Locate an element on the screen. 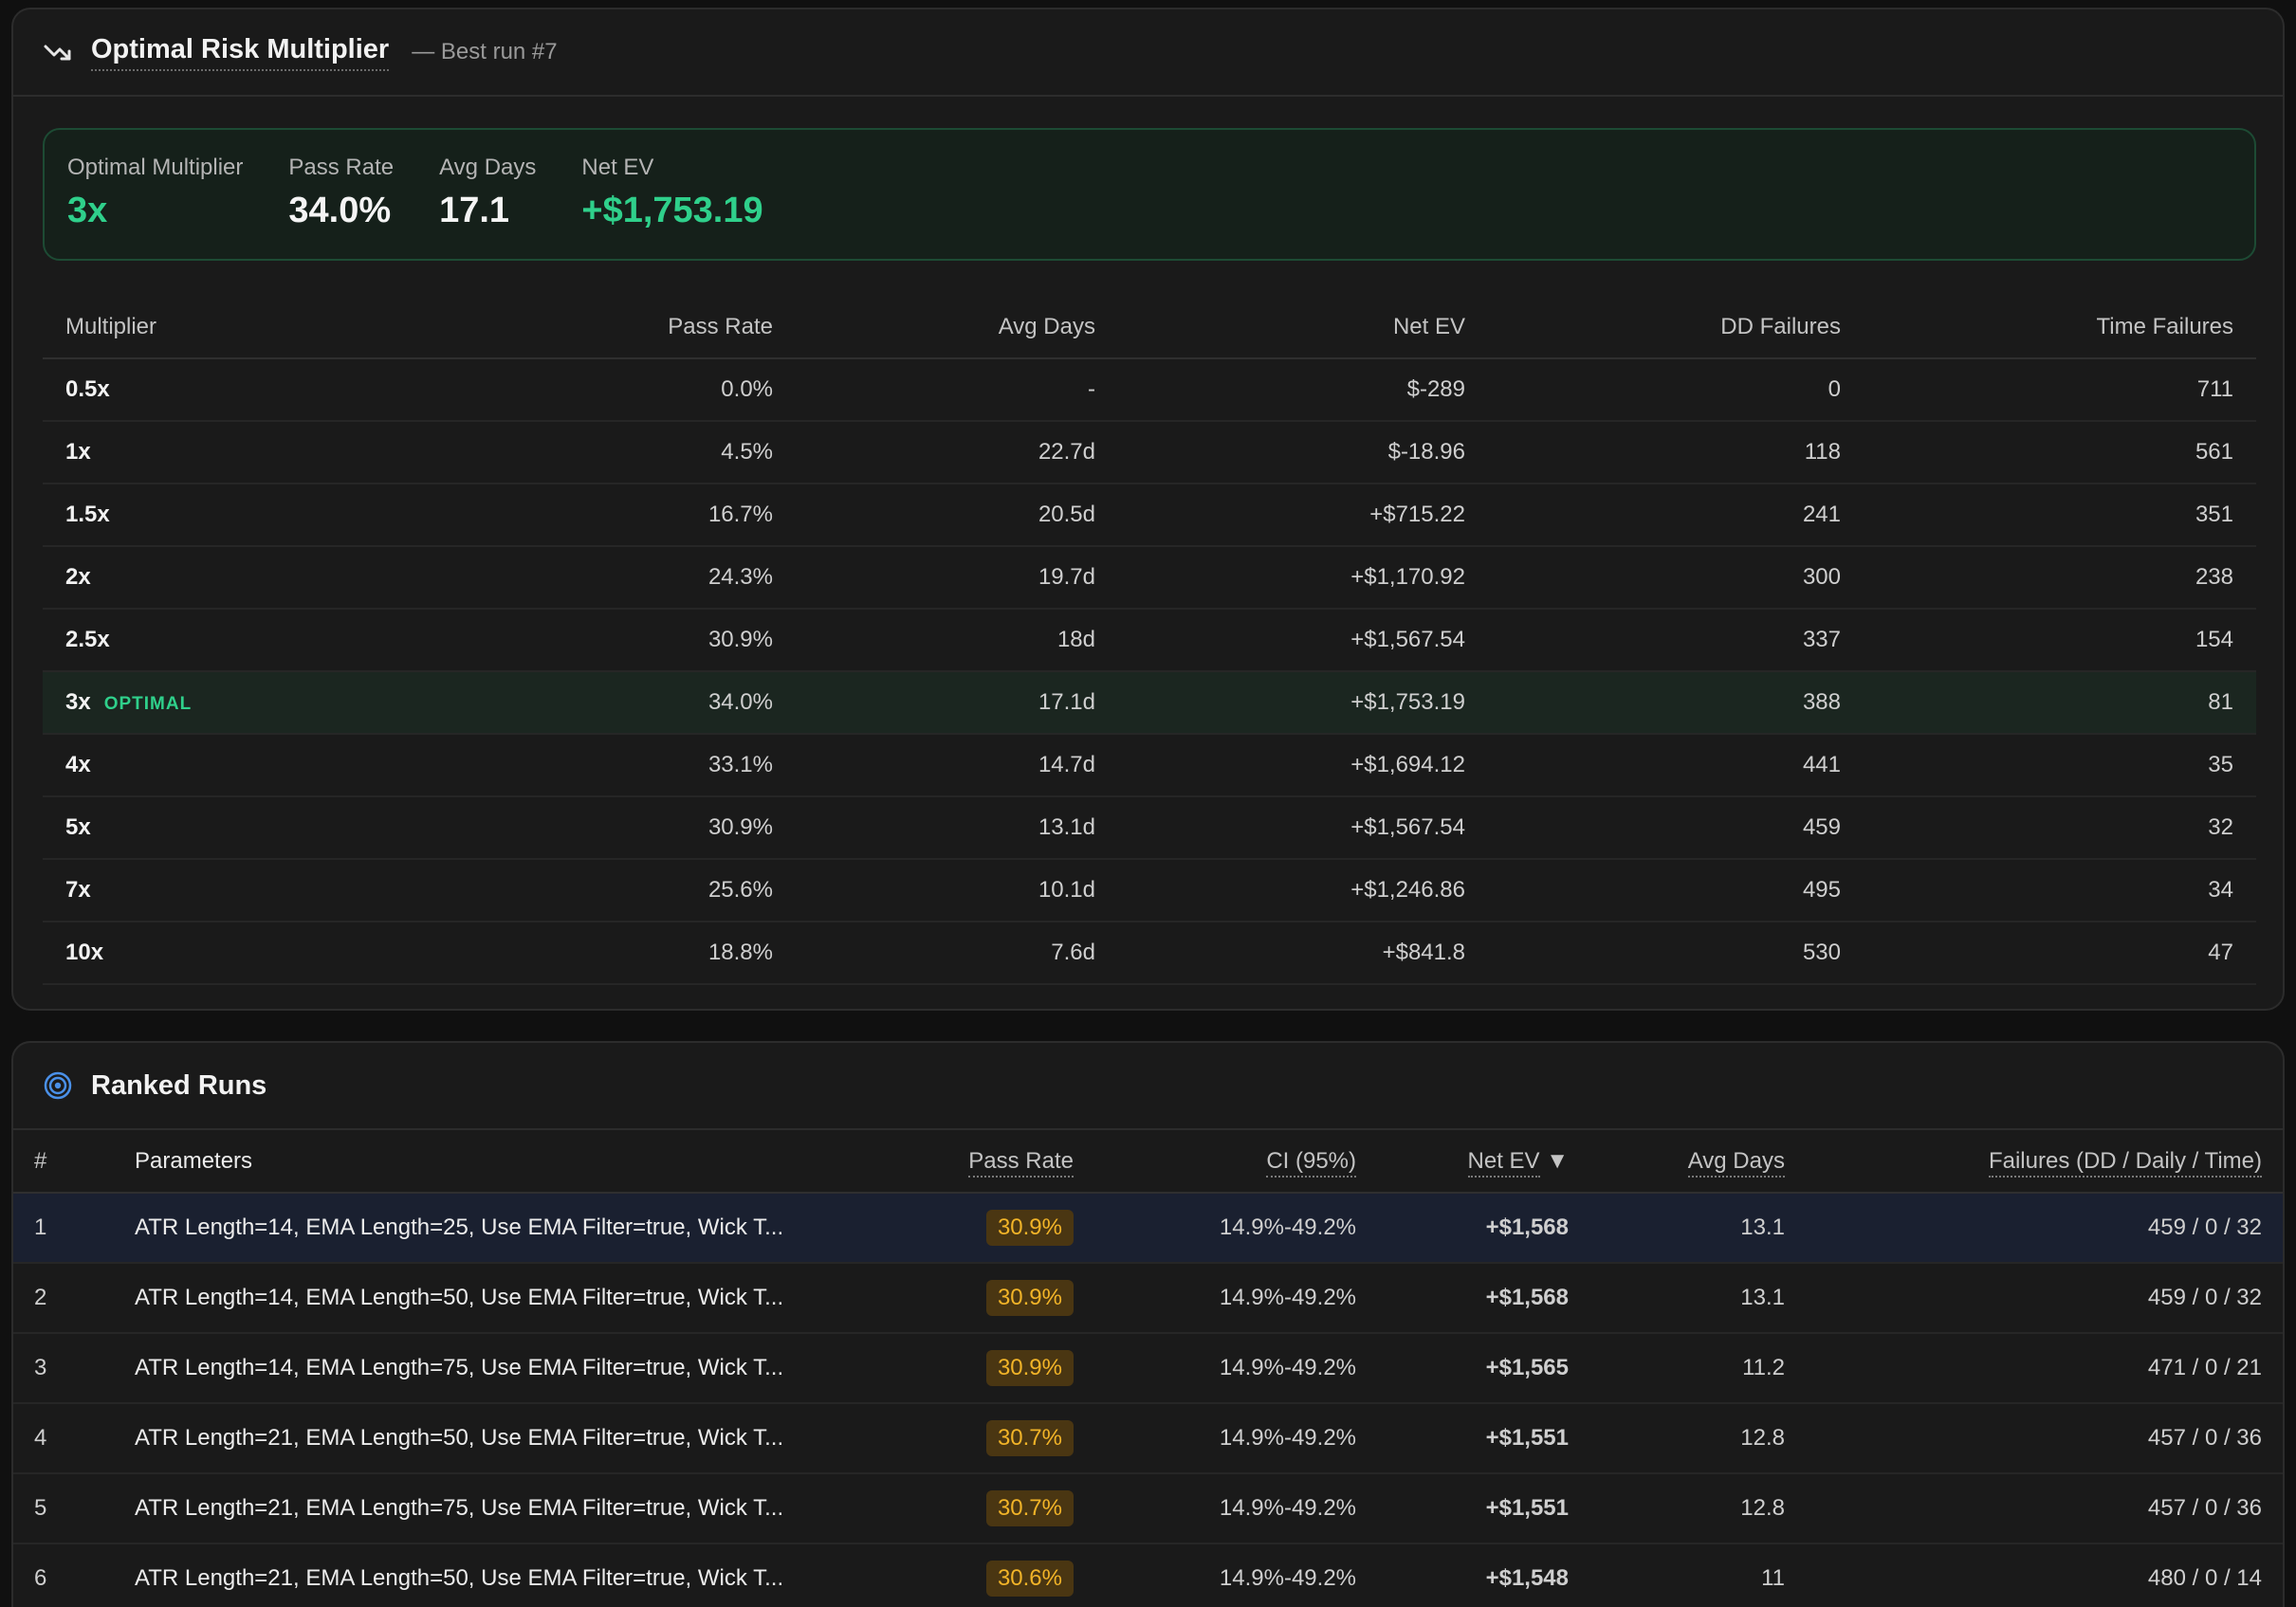 Image resolution: width=2296 pixels, height=1607 pixels. time-failures-cell: 711 is located at coordinates (2048, 390).